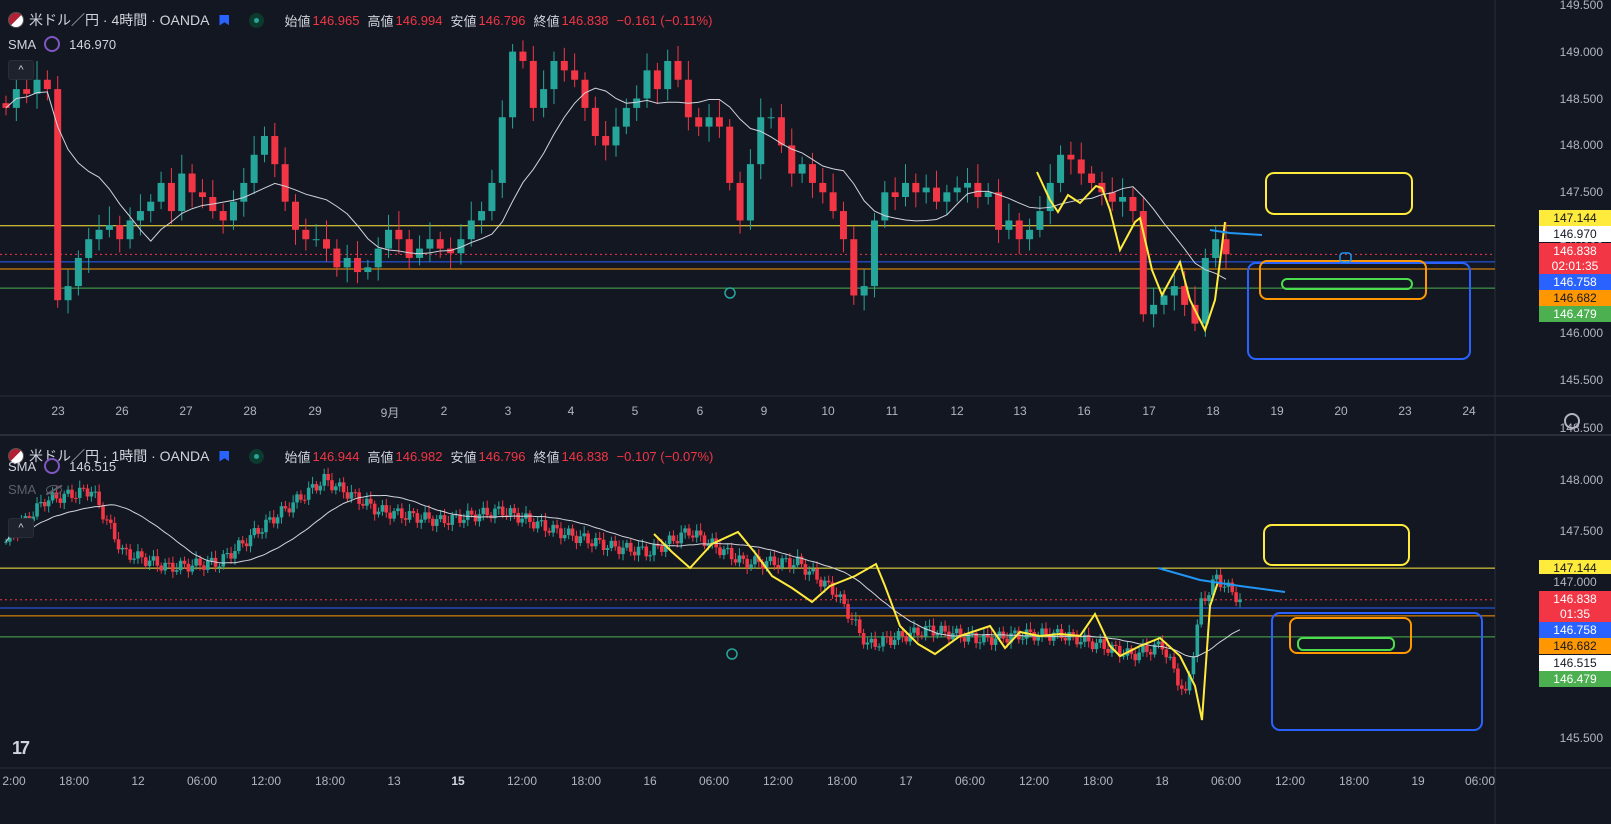 The image size is (1611, 824). Describe the element at coordinates (1572, 421) in the screenshot. I see `gear-icon` at that location.